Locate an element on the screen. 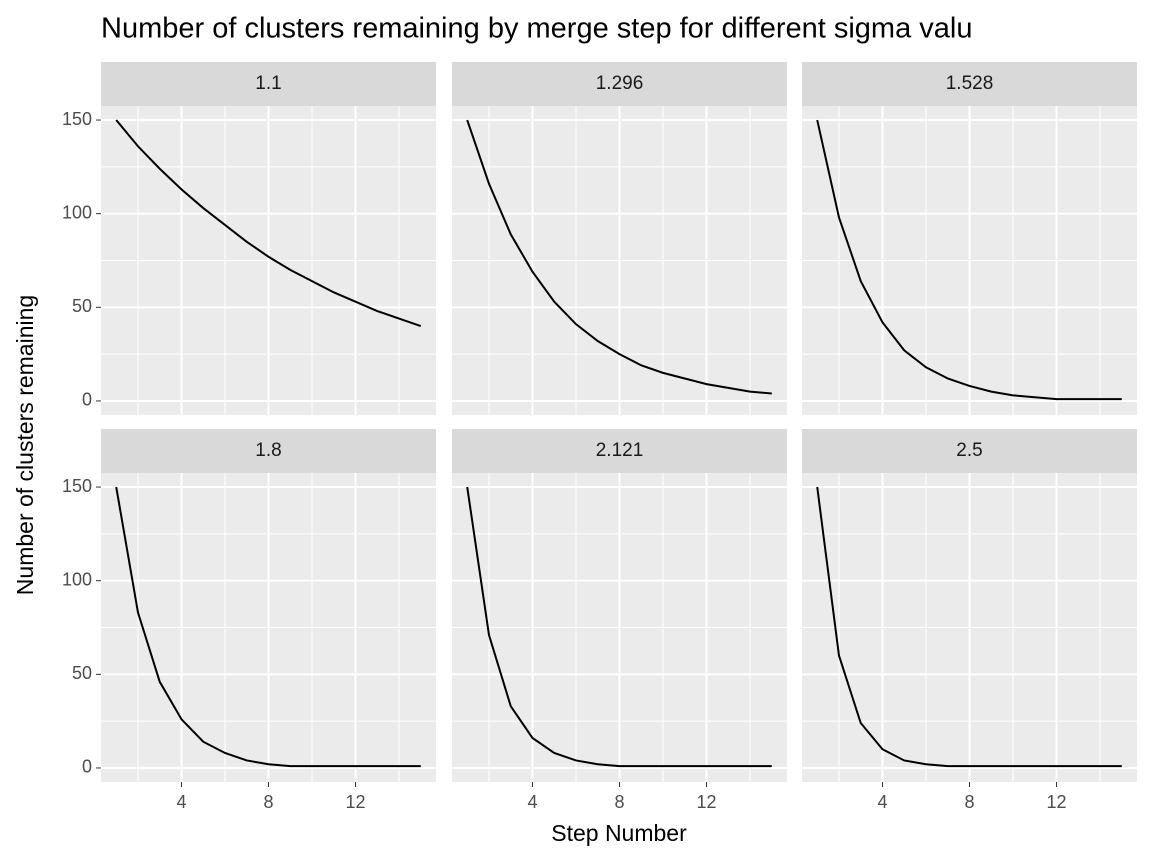 The width and height of the screenshot is (1152, 865). panel: 1.528 is located at coordinates (969, 238).